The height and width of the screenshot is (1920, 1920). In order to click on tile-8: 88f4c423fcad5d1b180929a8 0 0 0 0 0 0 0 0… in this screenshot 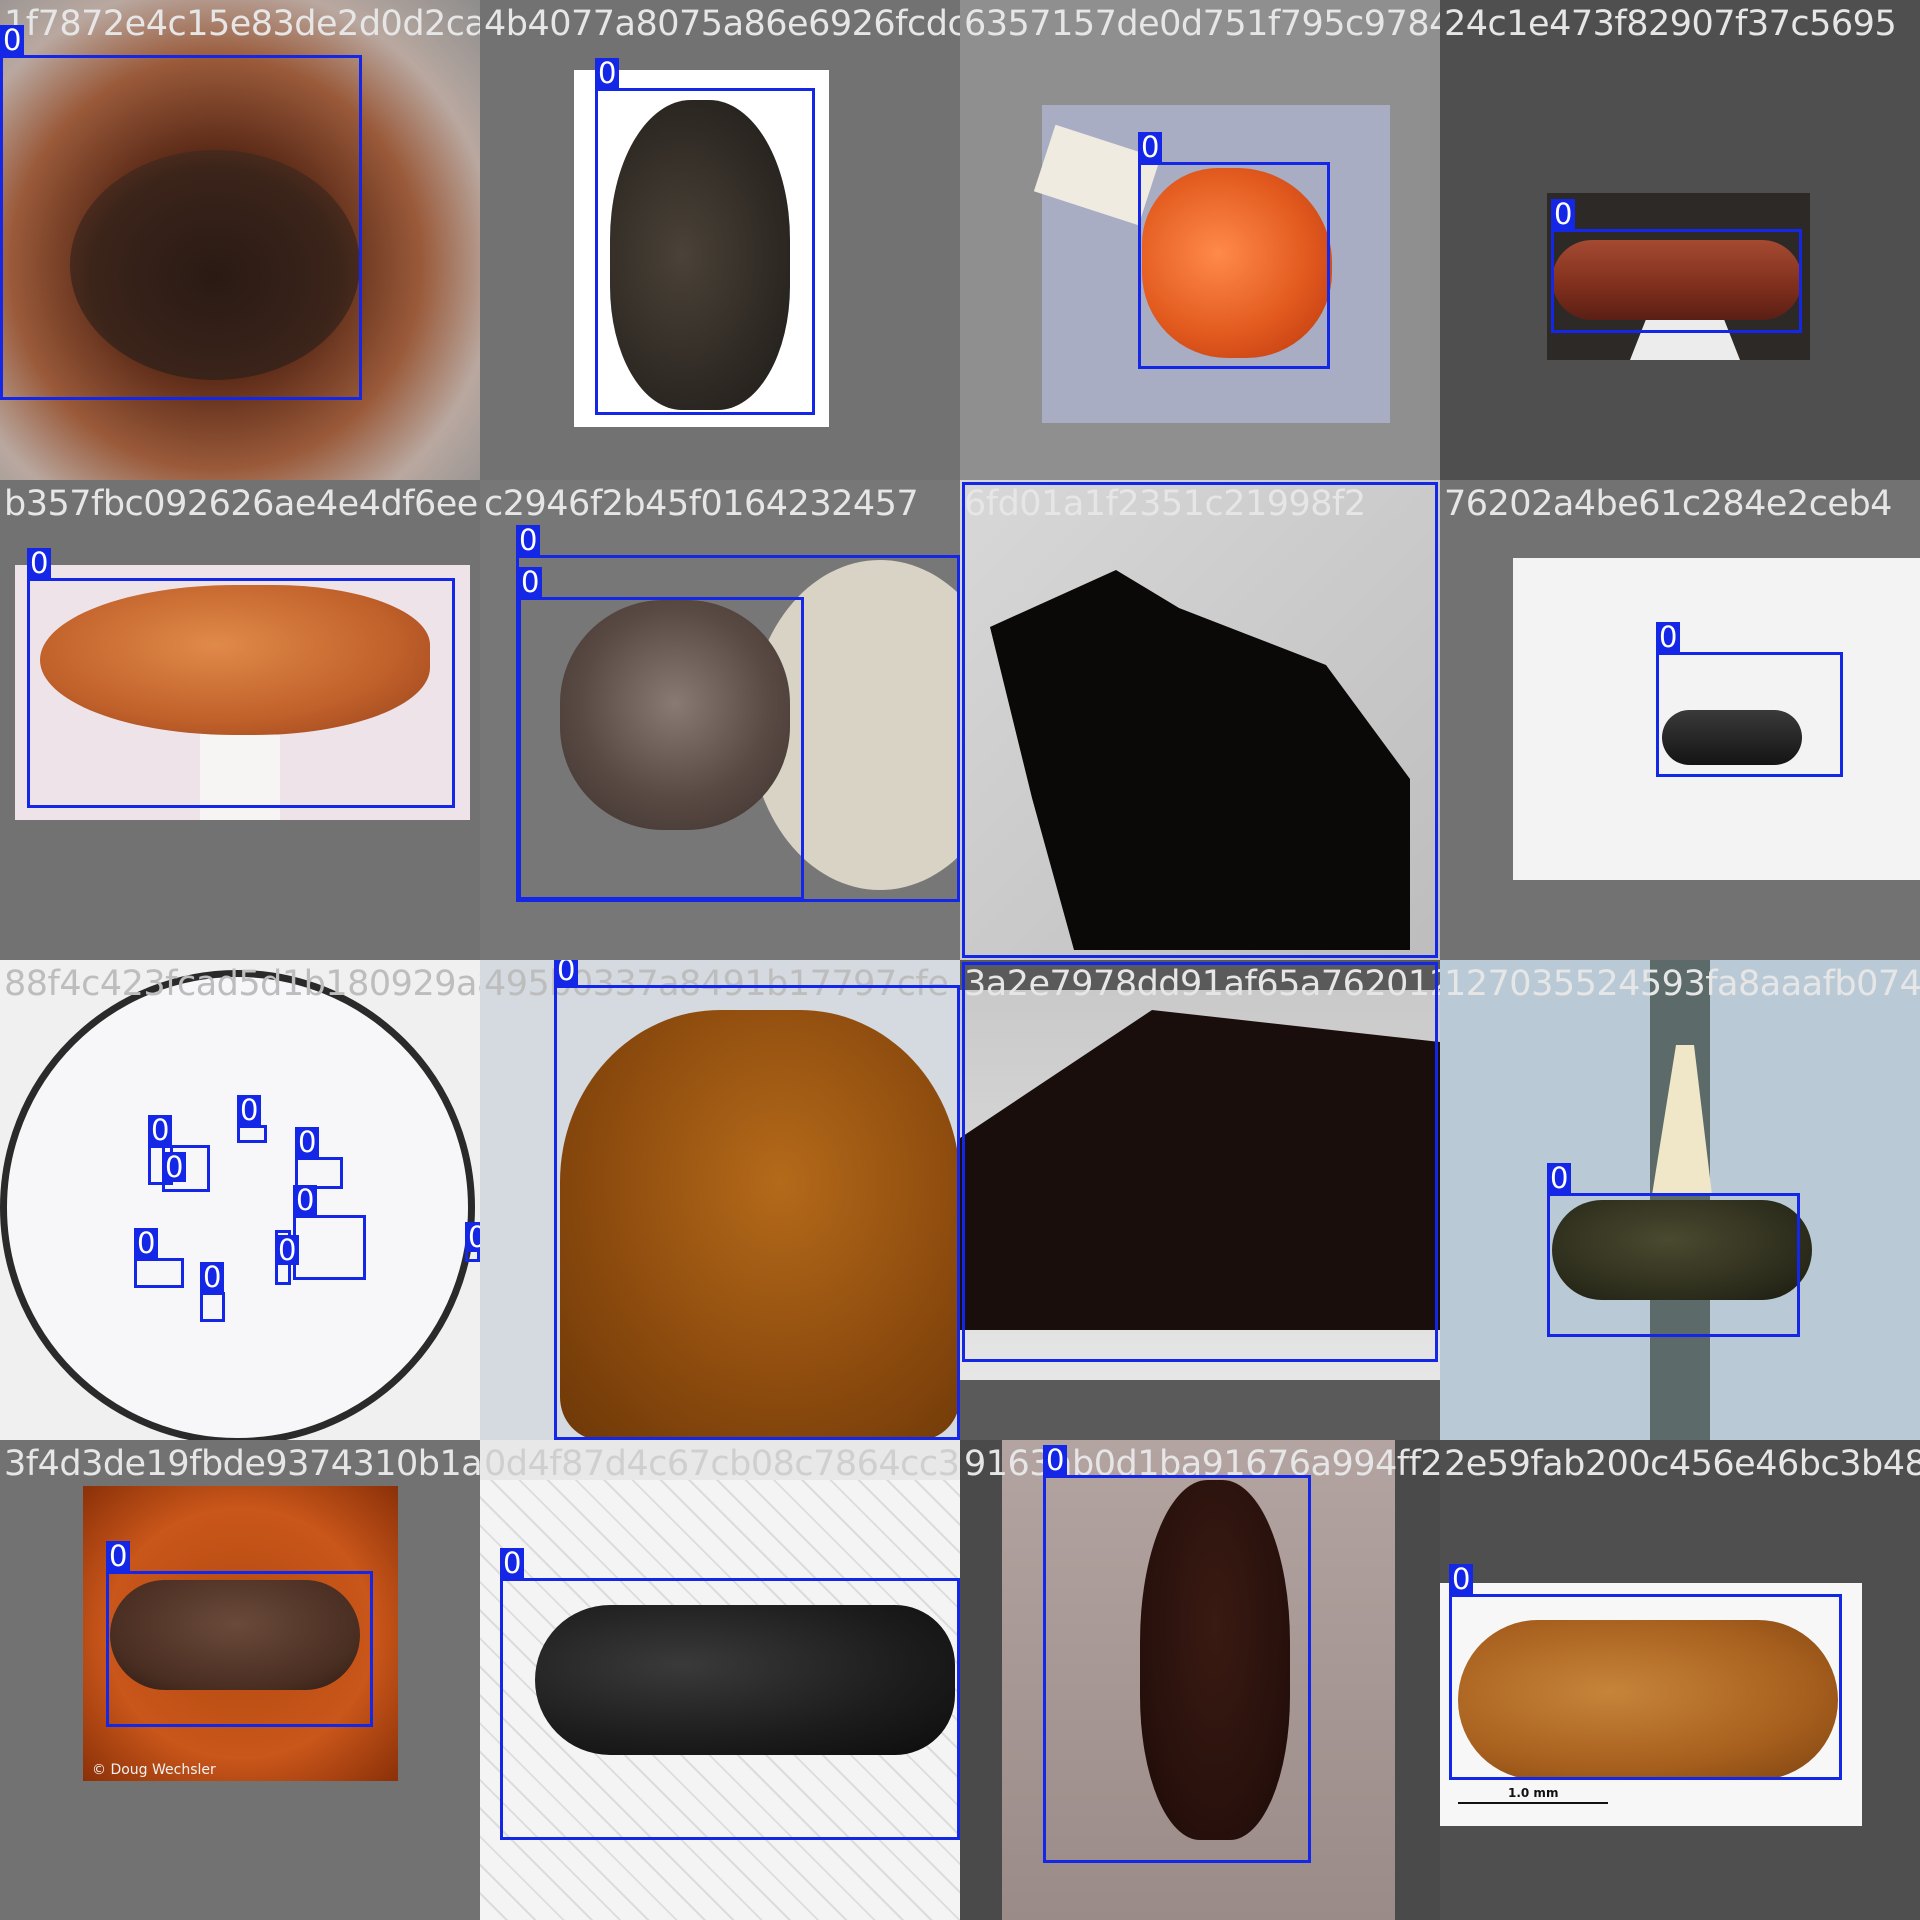, I will do `click(240, 1200)`.